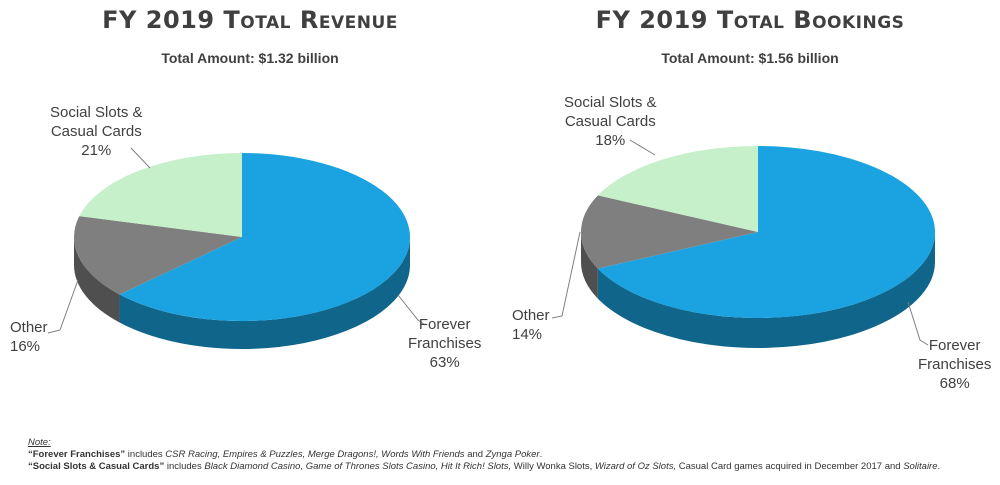 The height and width of the screenshot is (485, 1000). Describe the element at coordinates (920, 466) in the screenshot. I see `note-games: Solitaire` at that location.